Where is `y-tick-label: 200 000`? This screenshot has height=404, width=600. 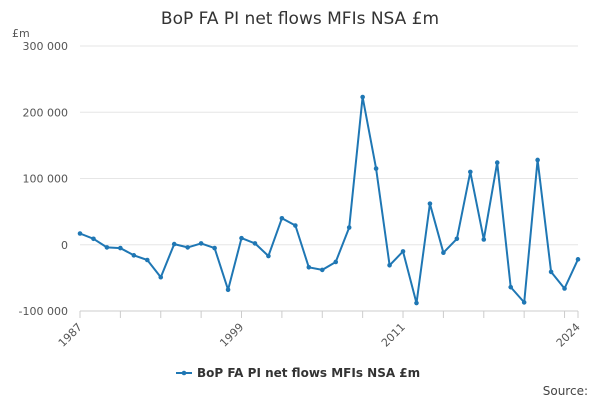
y-tick-label: 200 000 is located at coordinates (46, 112).